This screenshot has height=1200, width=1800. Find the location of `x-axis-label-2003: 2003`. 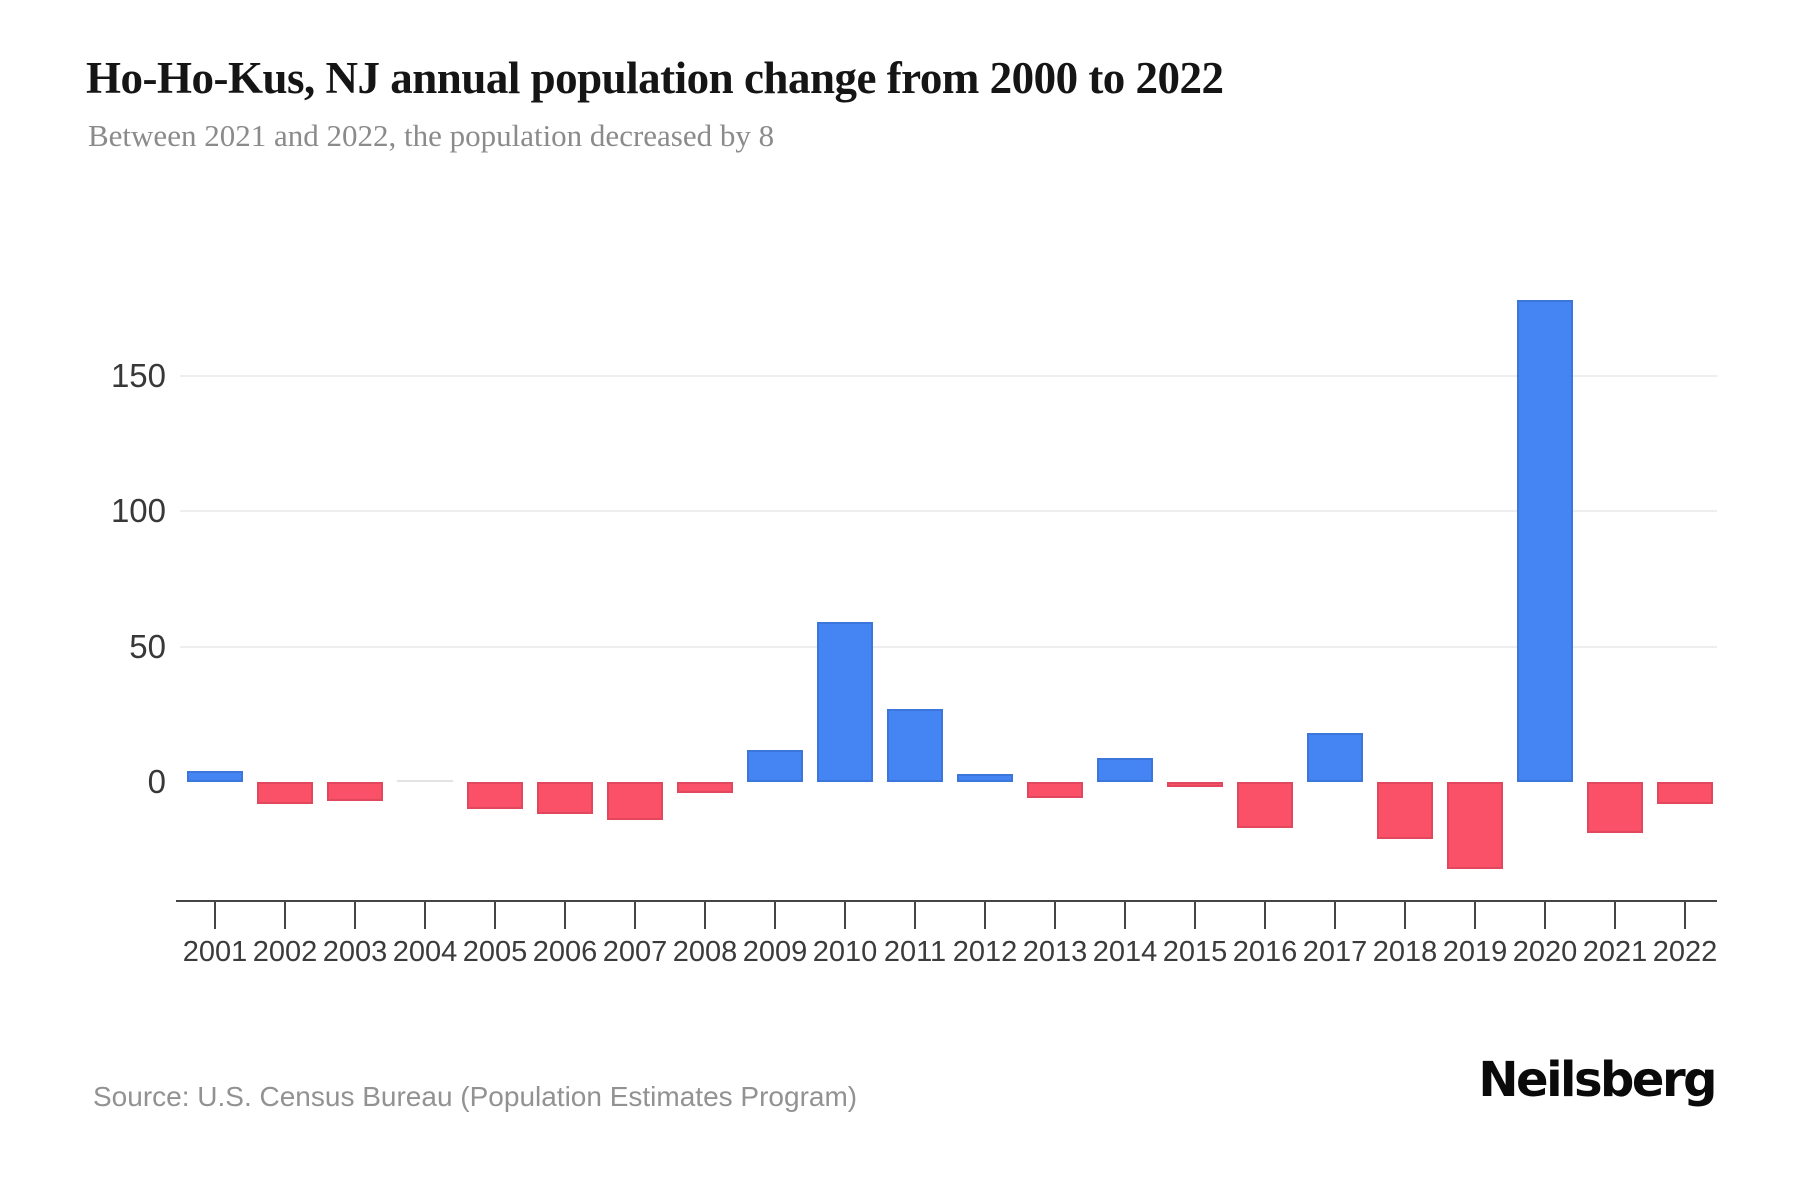

x-axis-label-2003: 2003 is located at coordinates (355, 952).